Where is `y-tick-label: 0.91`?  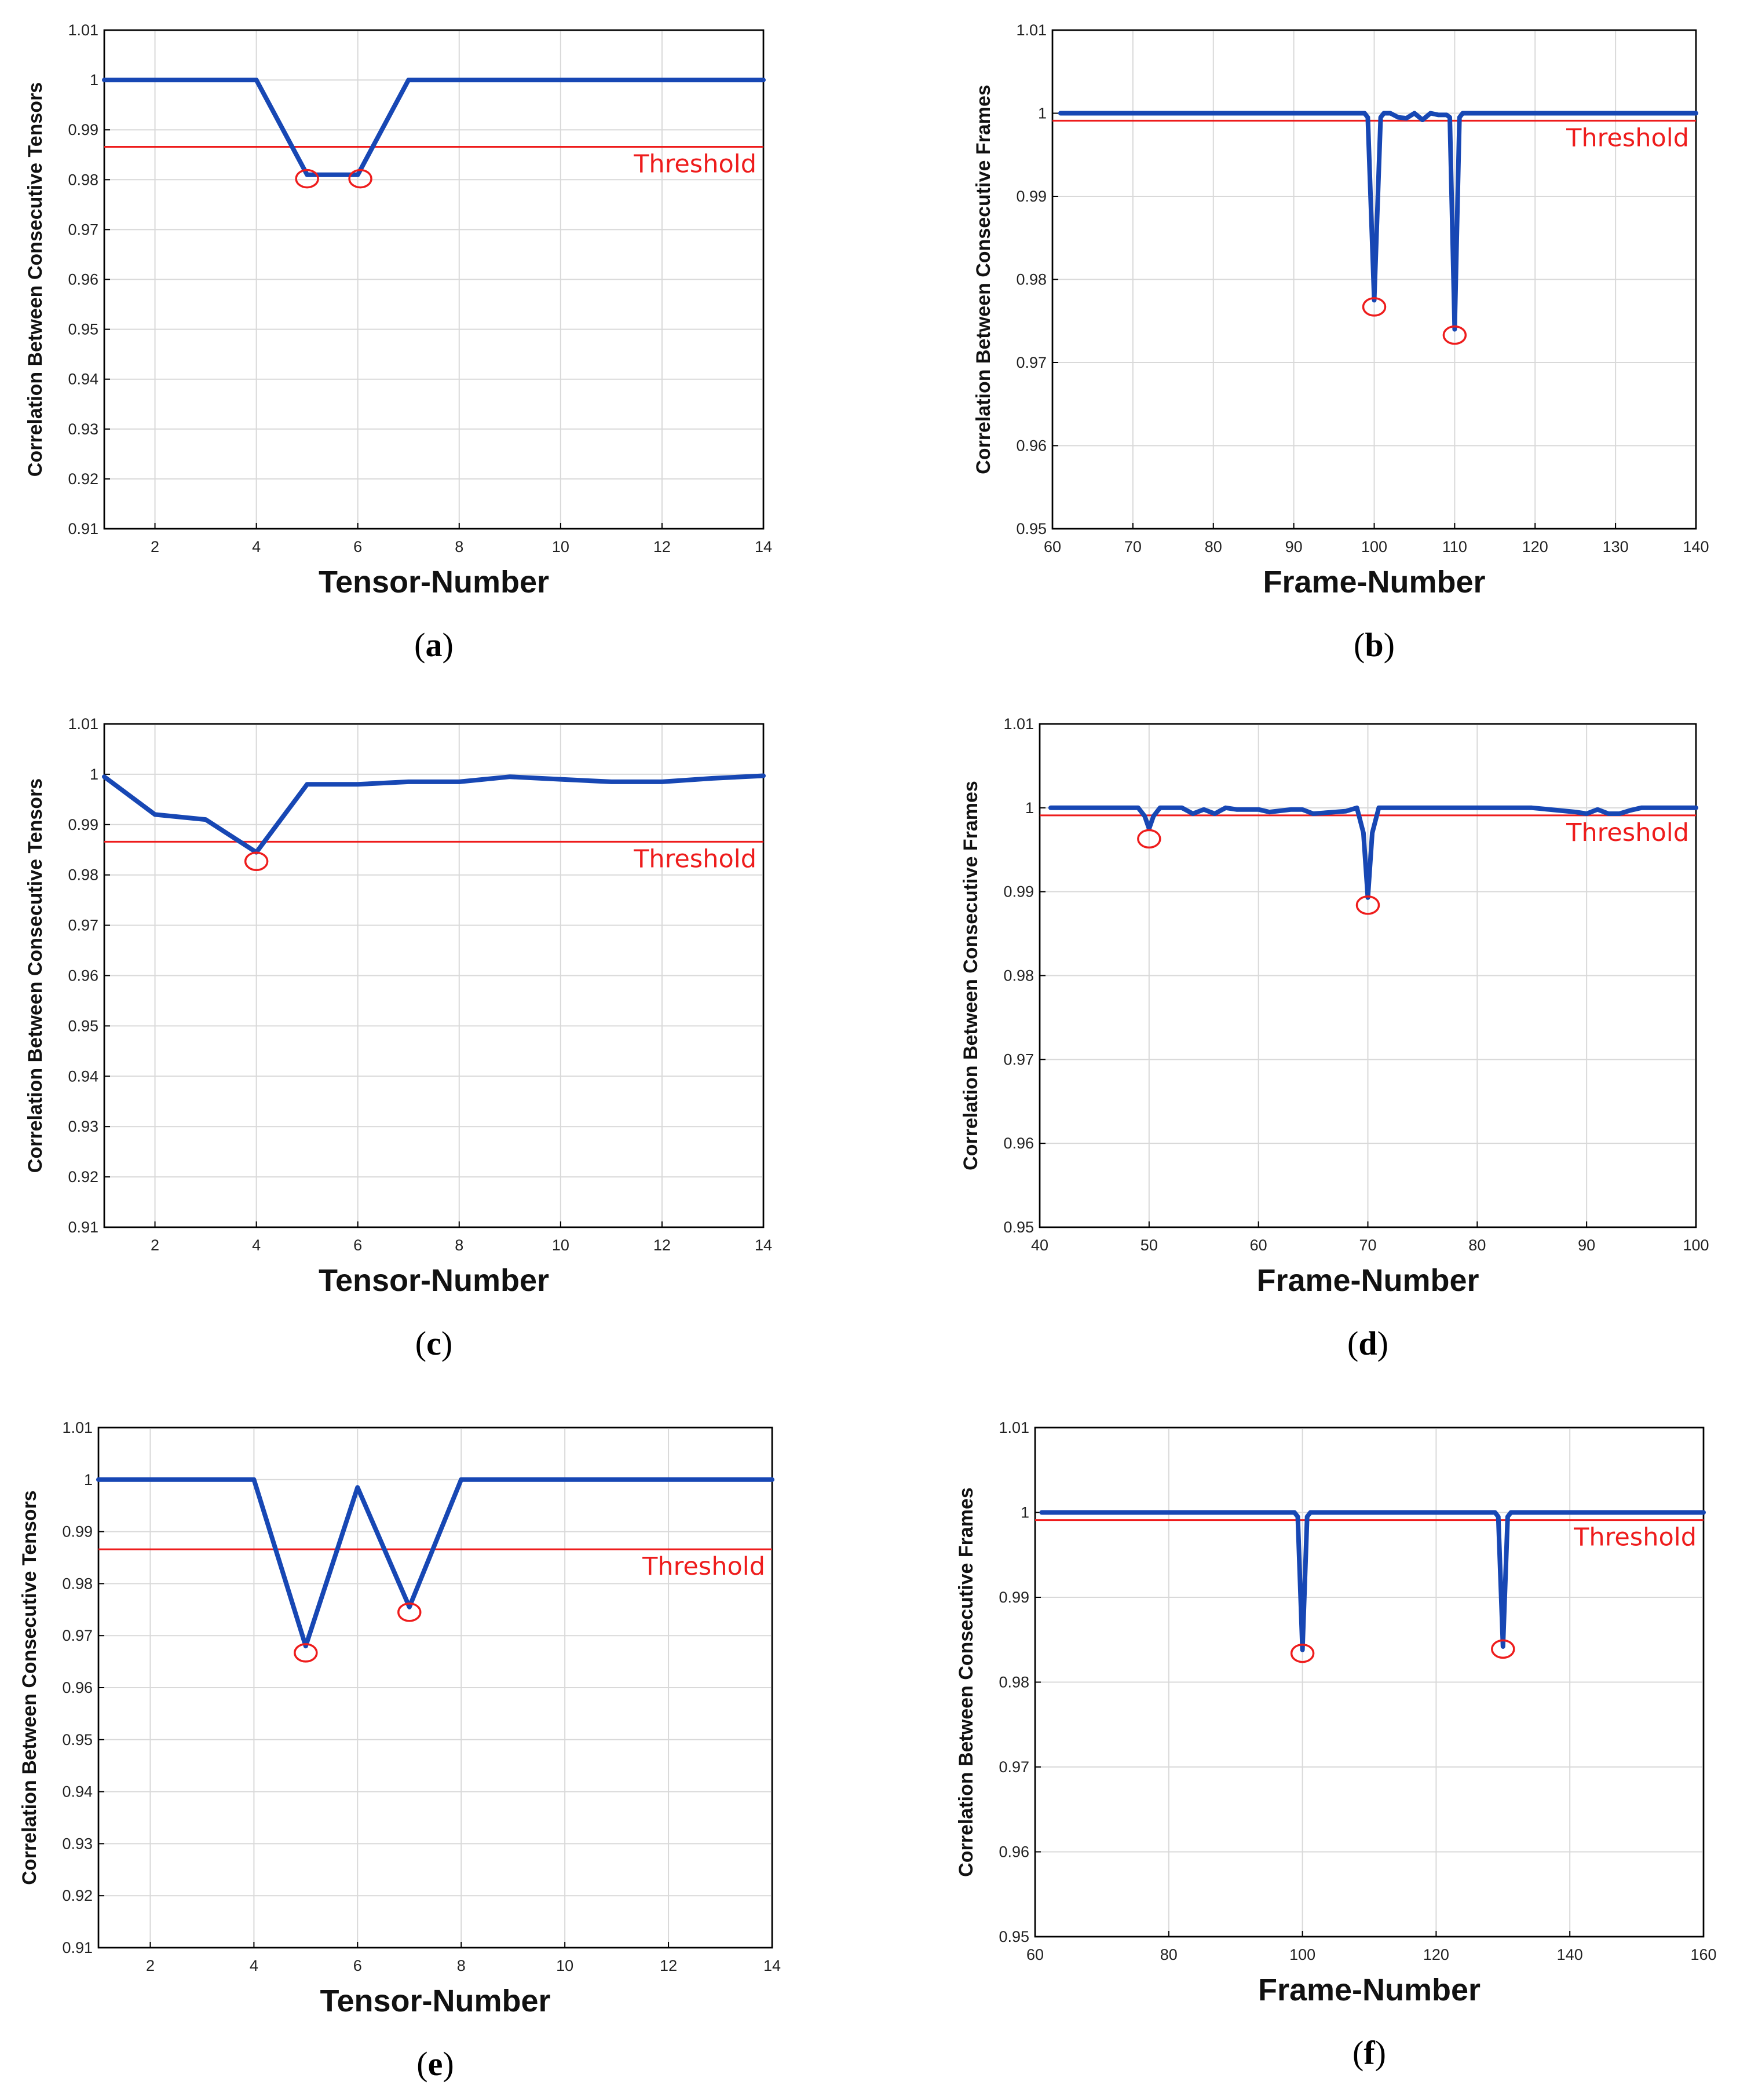 y-tick-label: 0.91 is located at coordinates (78, 1947).